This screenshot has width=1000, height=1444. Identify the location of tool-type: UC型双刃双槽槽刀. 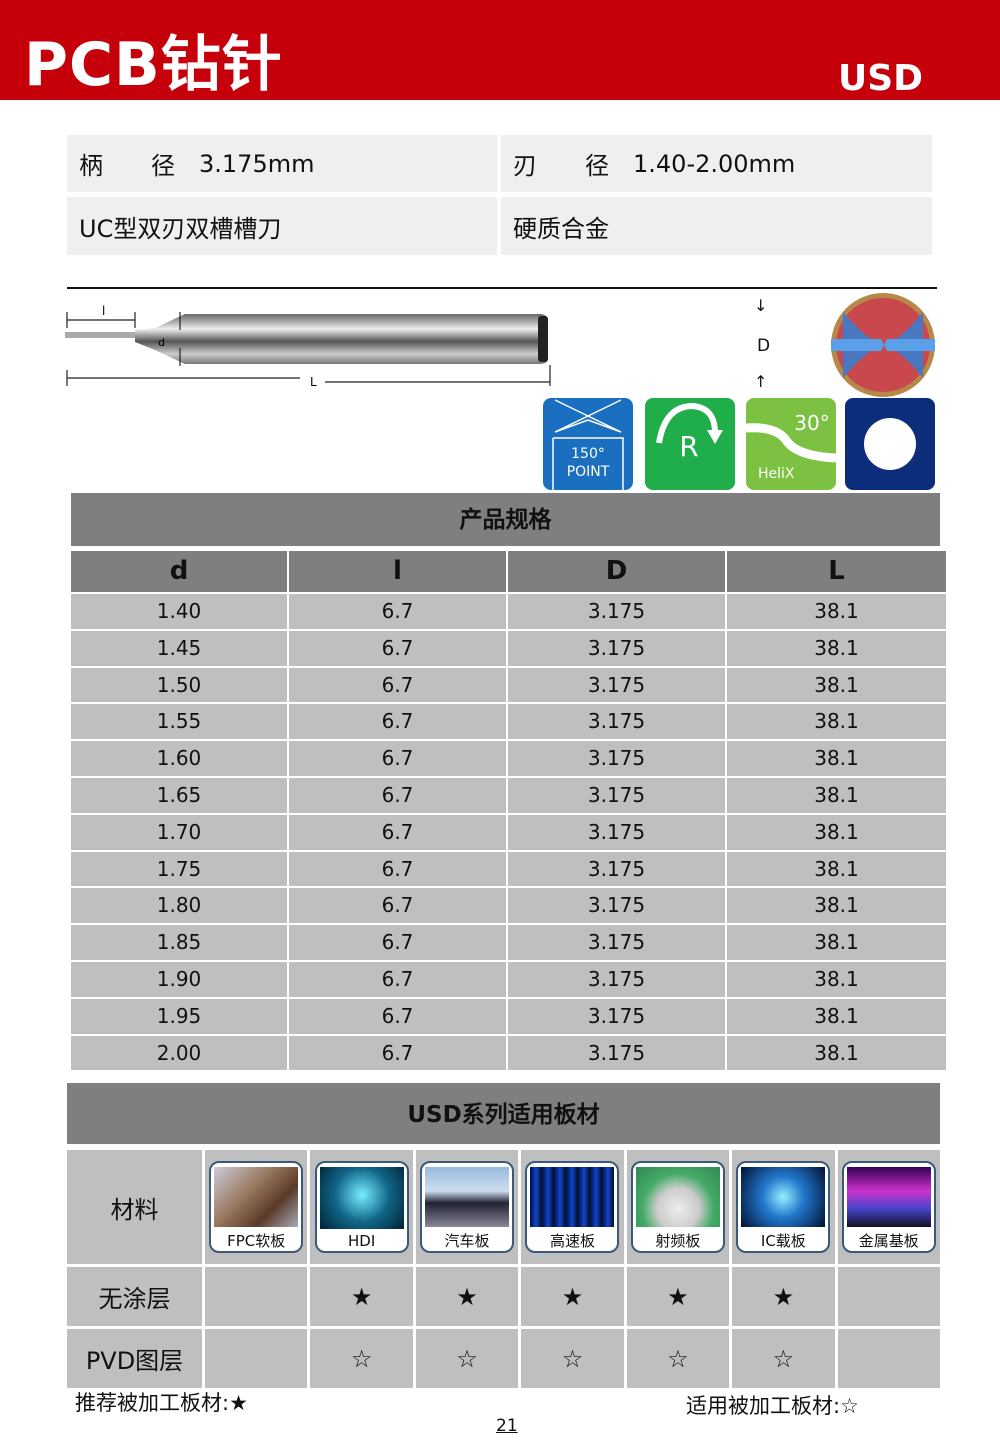
(282, 226).